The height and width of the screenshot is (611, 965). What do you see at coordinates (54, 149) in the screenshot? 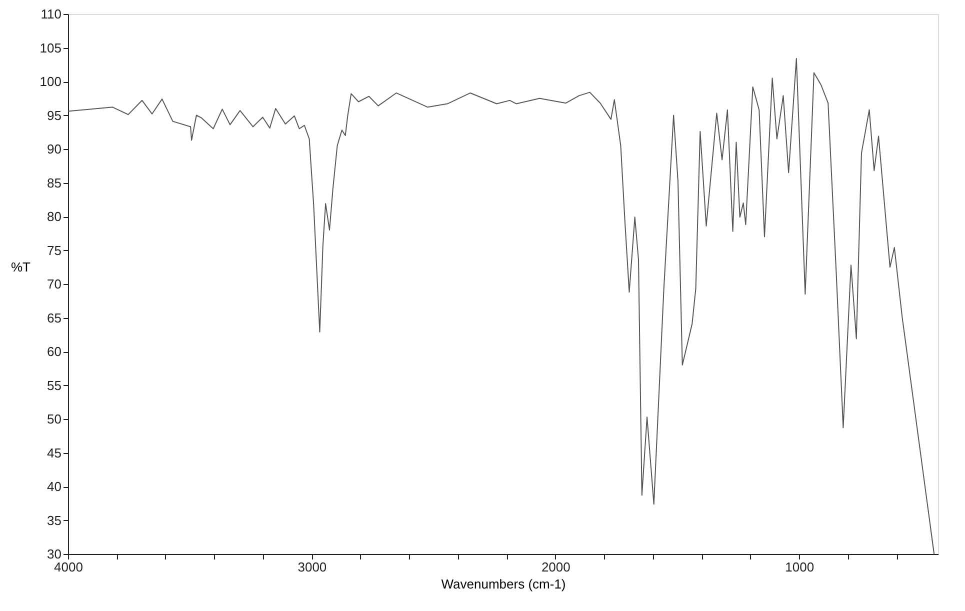
I see `y-tick-label: 90` at bounding box center [54, 149].